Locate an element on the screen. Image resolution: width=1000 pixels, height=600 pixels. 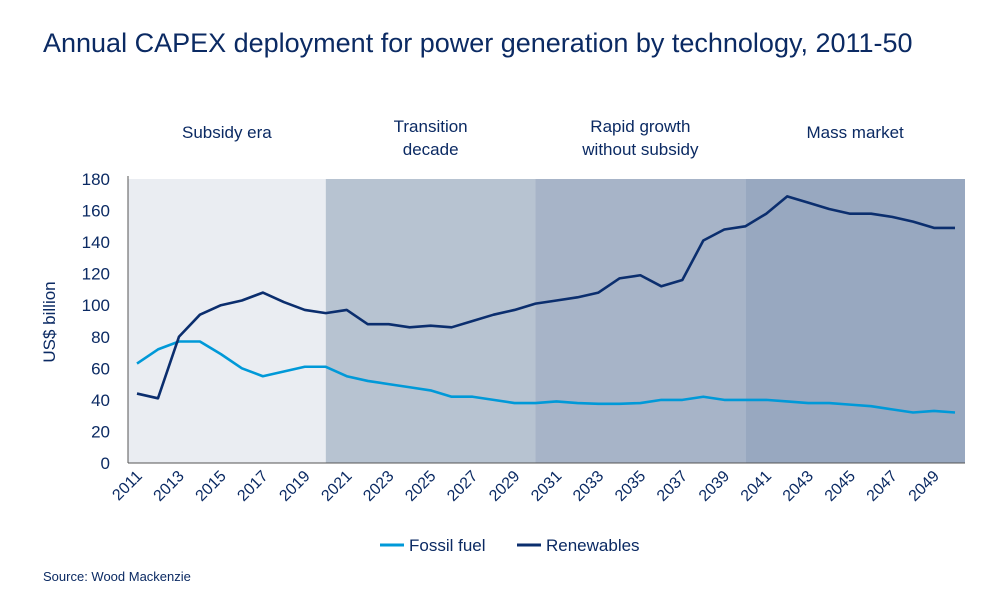
y-tick-label: 60 is located at coordinates (100, 368).